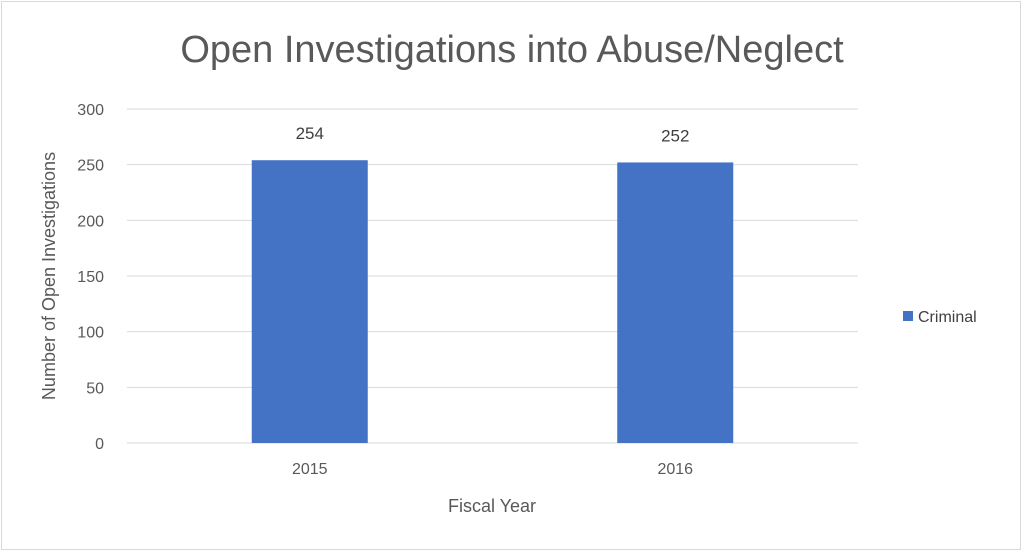 This screenshot has width=1024, height=553. I want to click on x-axis-ticks: 2015 2016, so click(492, 469).